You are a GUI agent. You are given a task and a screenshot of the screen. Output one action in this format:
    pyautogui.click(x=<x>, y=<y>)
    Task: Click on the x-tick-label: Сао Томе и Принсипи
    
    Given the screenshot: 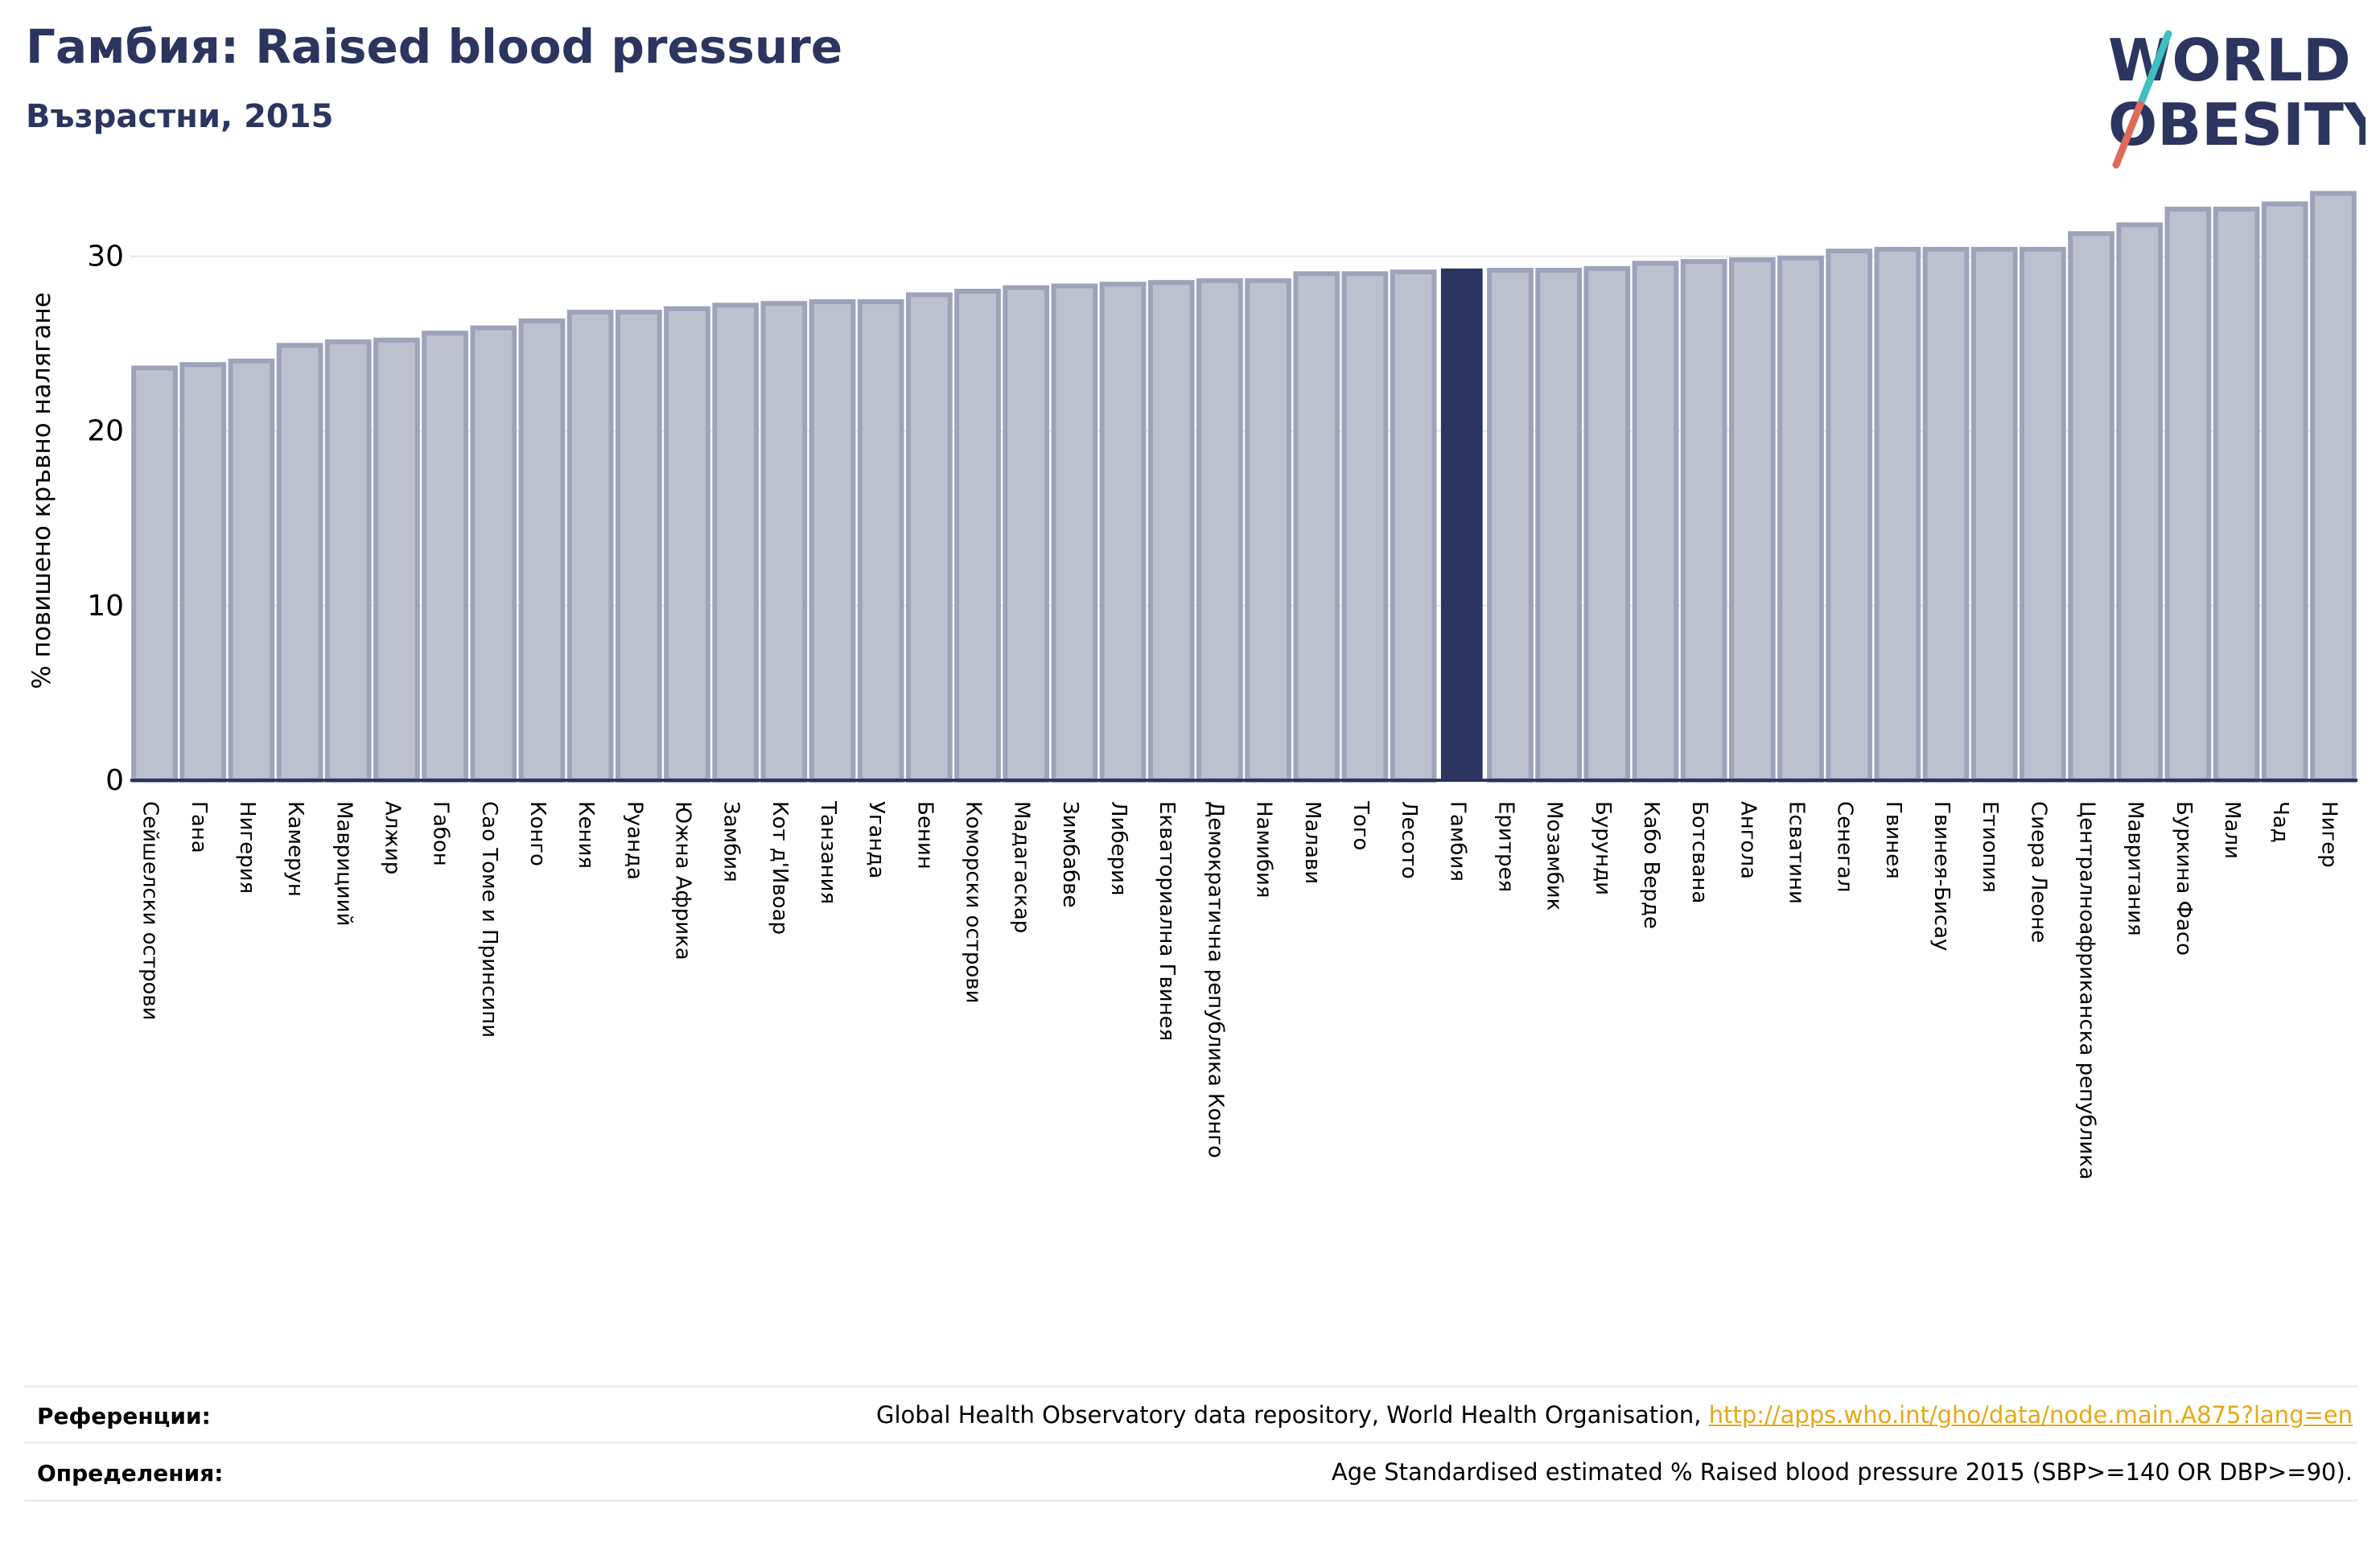 What is the action you would take?
    pyautogui.click(x=489, y=919)
    